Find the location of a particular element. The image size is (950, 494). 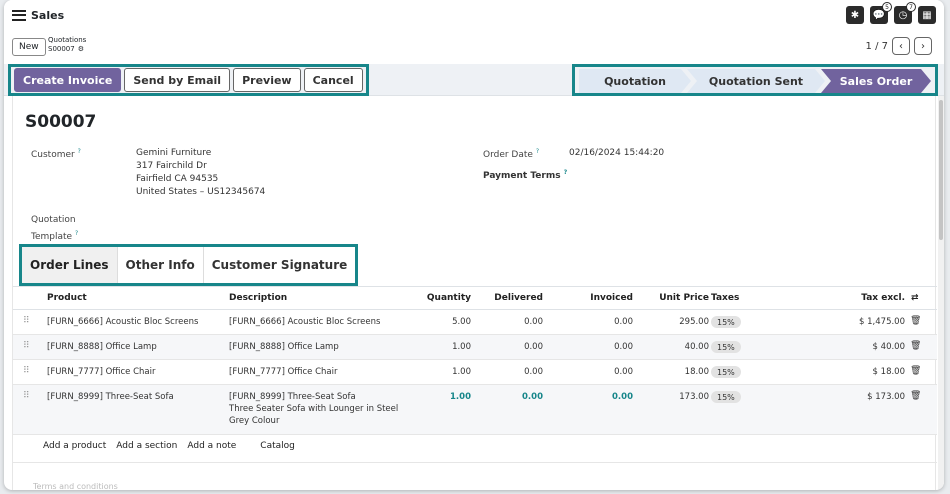

pager-next-button: › is located at coordinates (923, 46).